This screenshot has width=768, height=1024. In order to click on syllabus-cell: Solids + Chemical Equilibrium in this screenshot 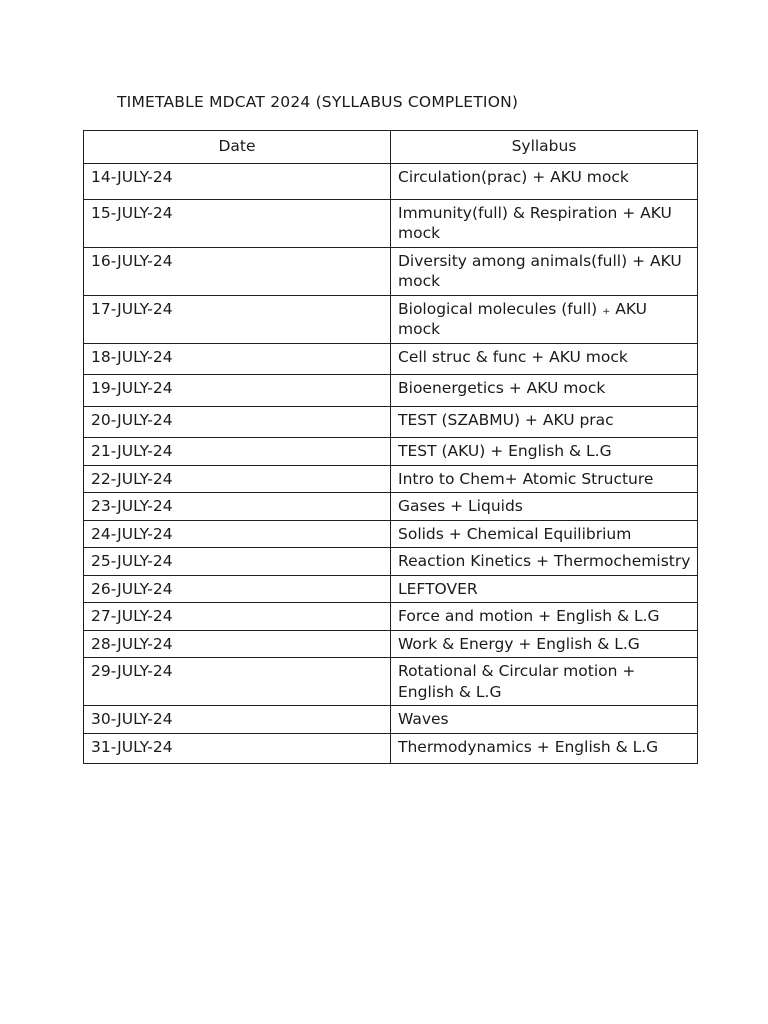, I will do `click(544, 533)`.